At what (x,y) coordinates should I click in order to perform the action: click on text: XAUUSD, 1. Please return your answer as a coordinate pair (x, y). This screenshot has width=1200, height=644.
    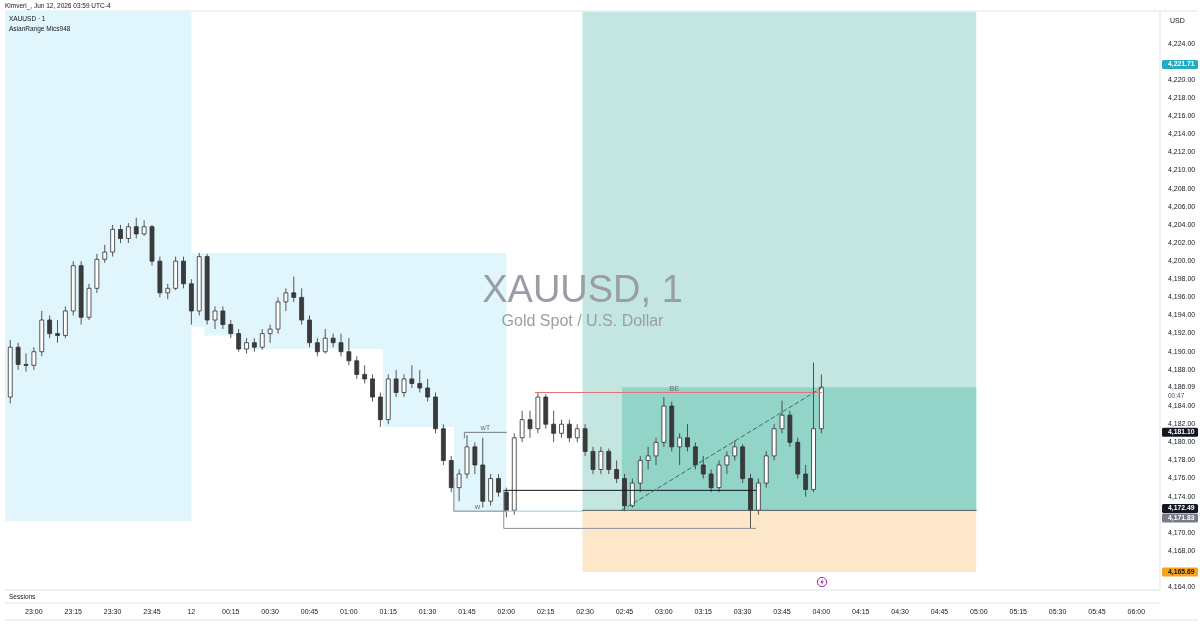
    Looking at the image, I should click on (582, 289).